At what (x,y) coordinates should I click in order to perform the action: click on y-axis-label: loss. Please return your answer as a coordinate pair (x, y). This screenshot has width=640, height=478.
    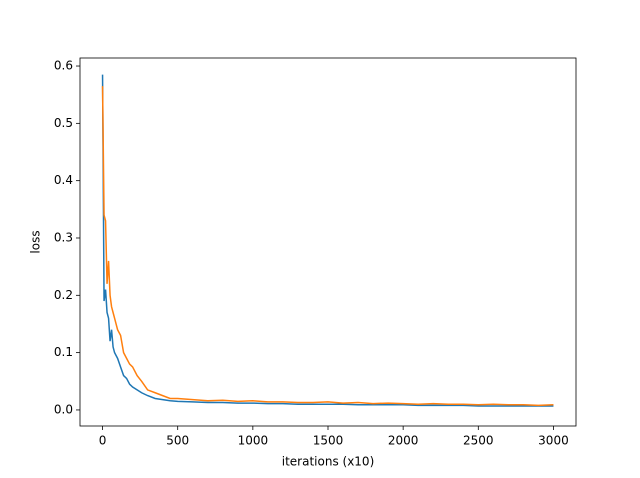
    Looking at the image, I should click on (36, 241).